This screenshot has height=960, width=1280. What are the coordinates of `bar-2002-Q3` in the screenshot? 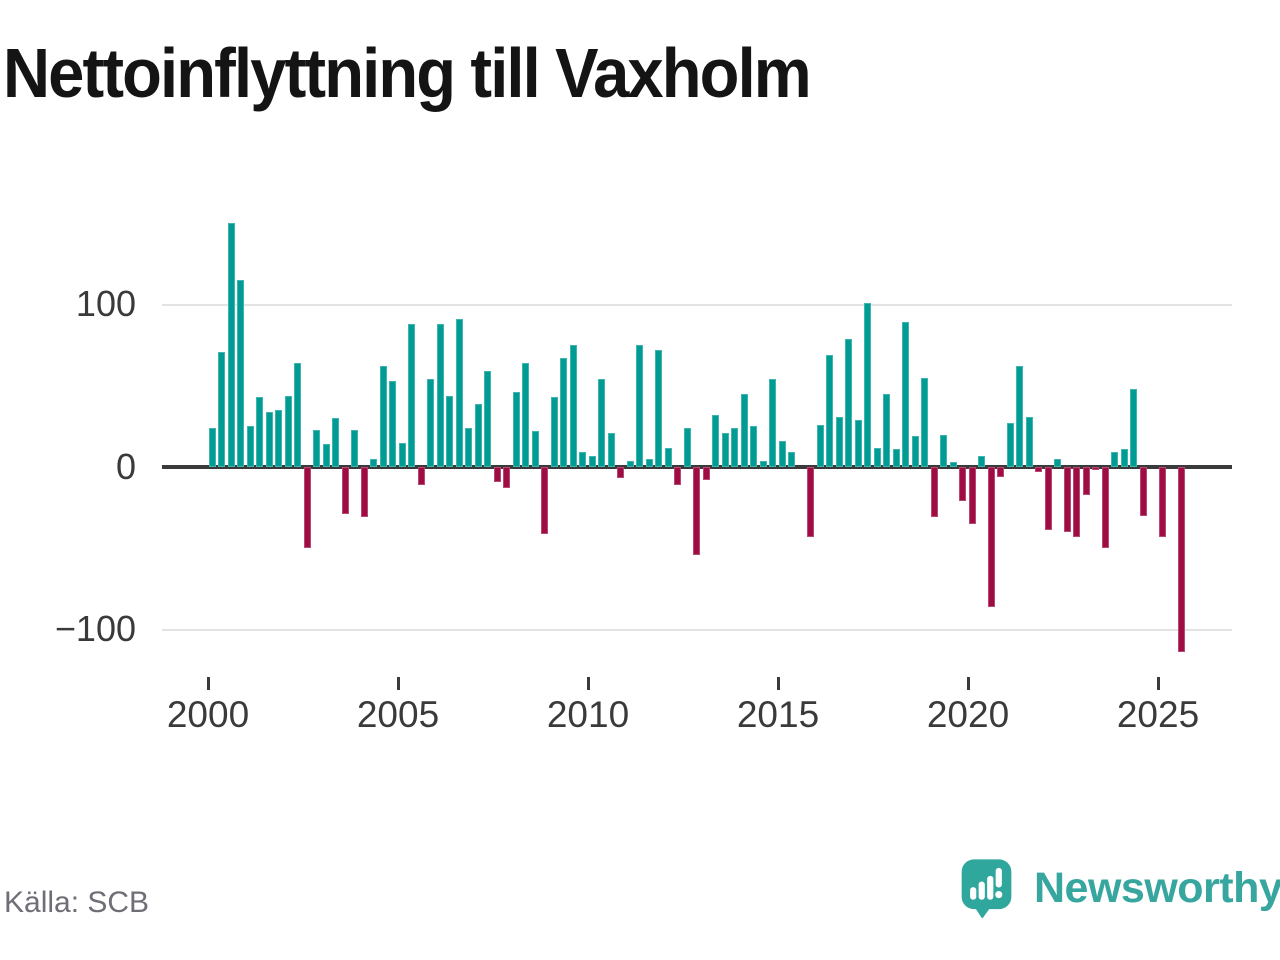 It's located at (307, 508).